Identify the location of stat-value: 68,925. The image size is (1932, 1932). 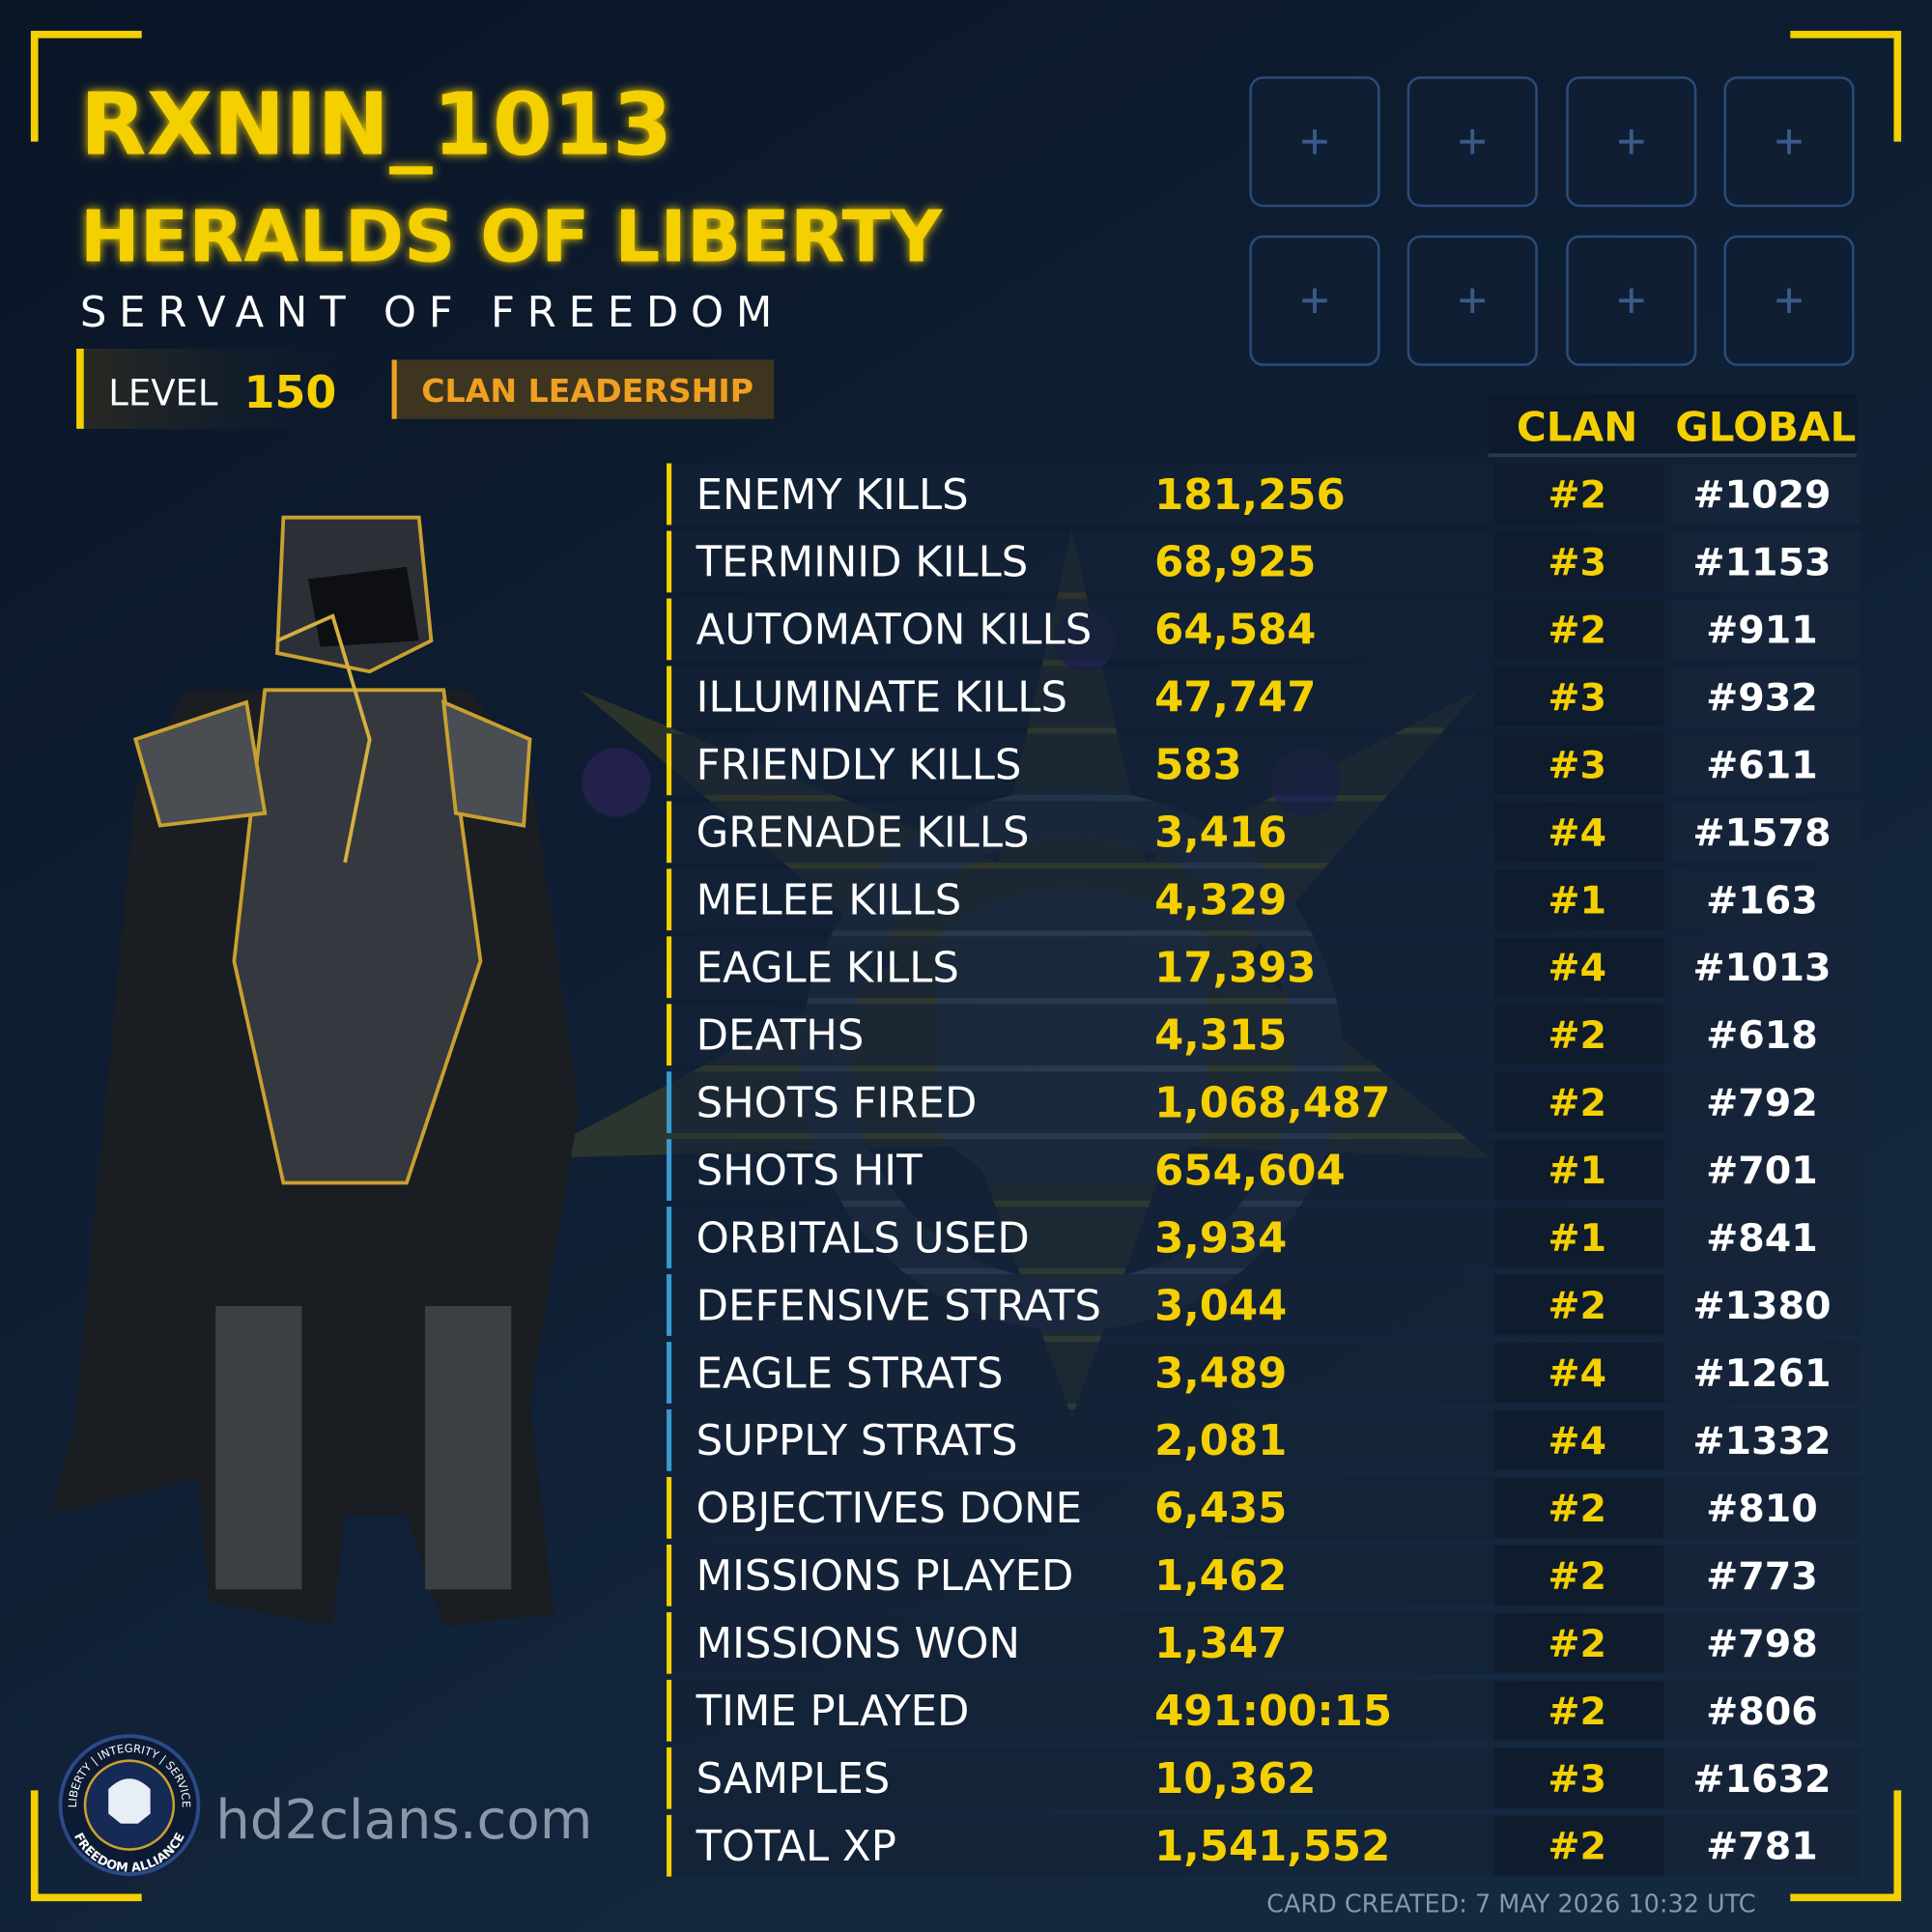
(1235, 563).